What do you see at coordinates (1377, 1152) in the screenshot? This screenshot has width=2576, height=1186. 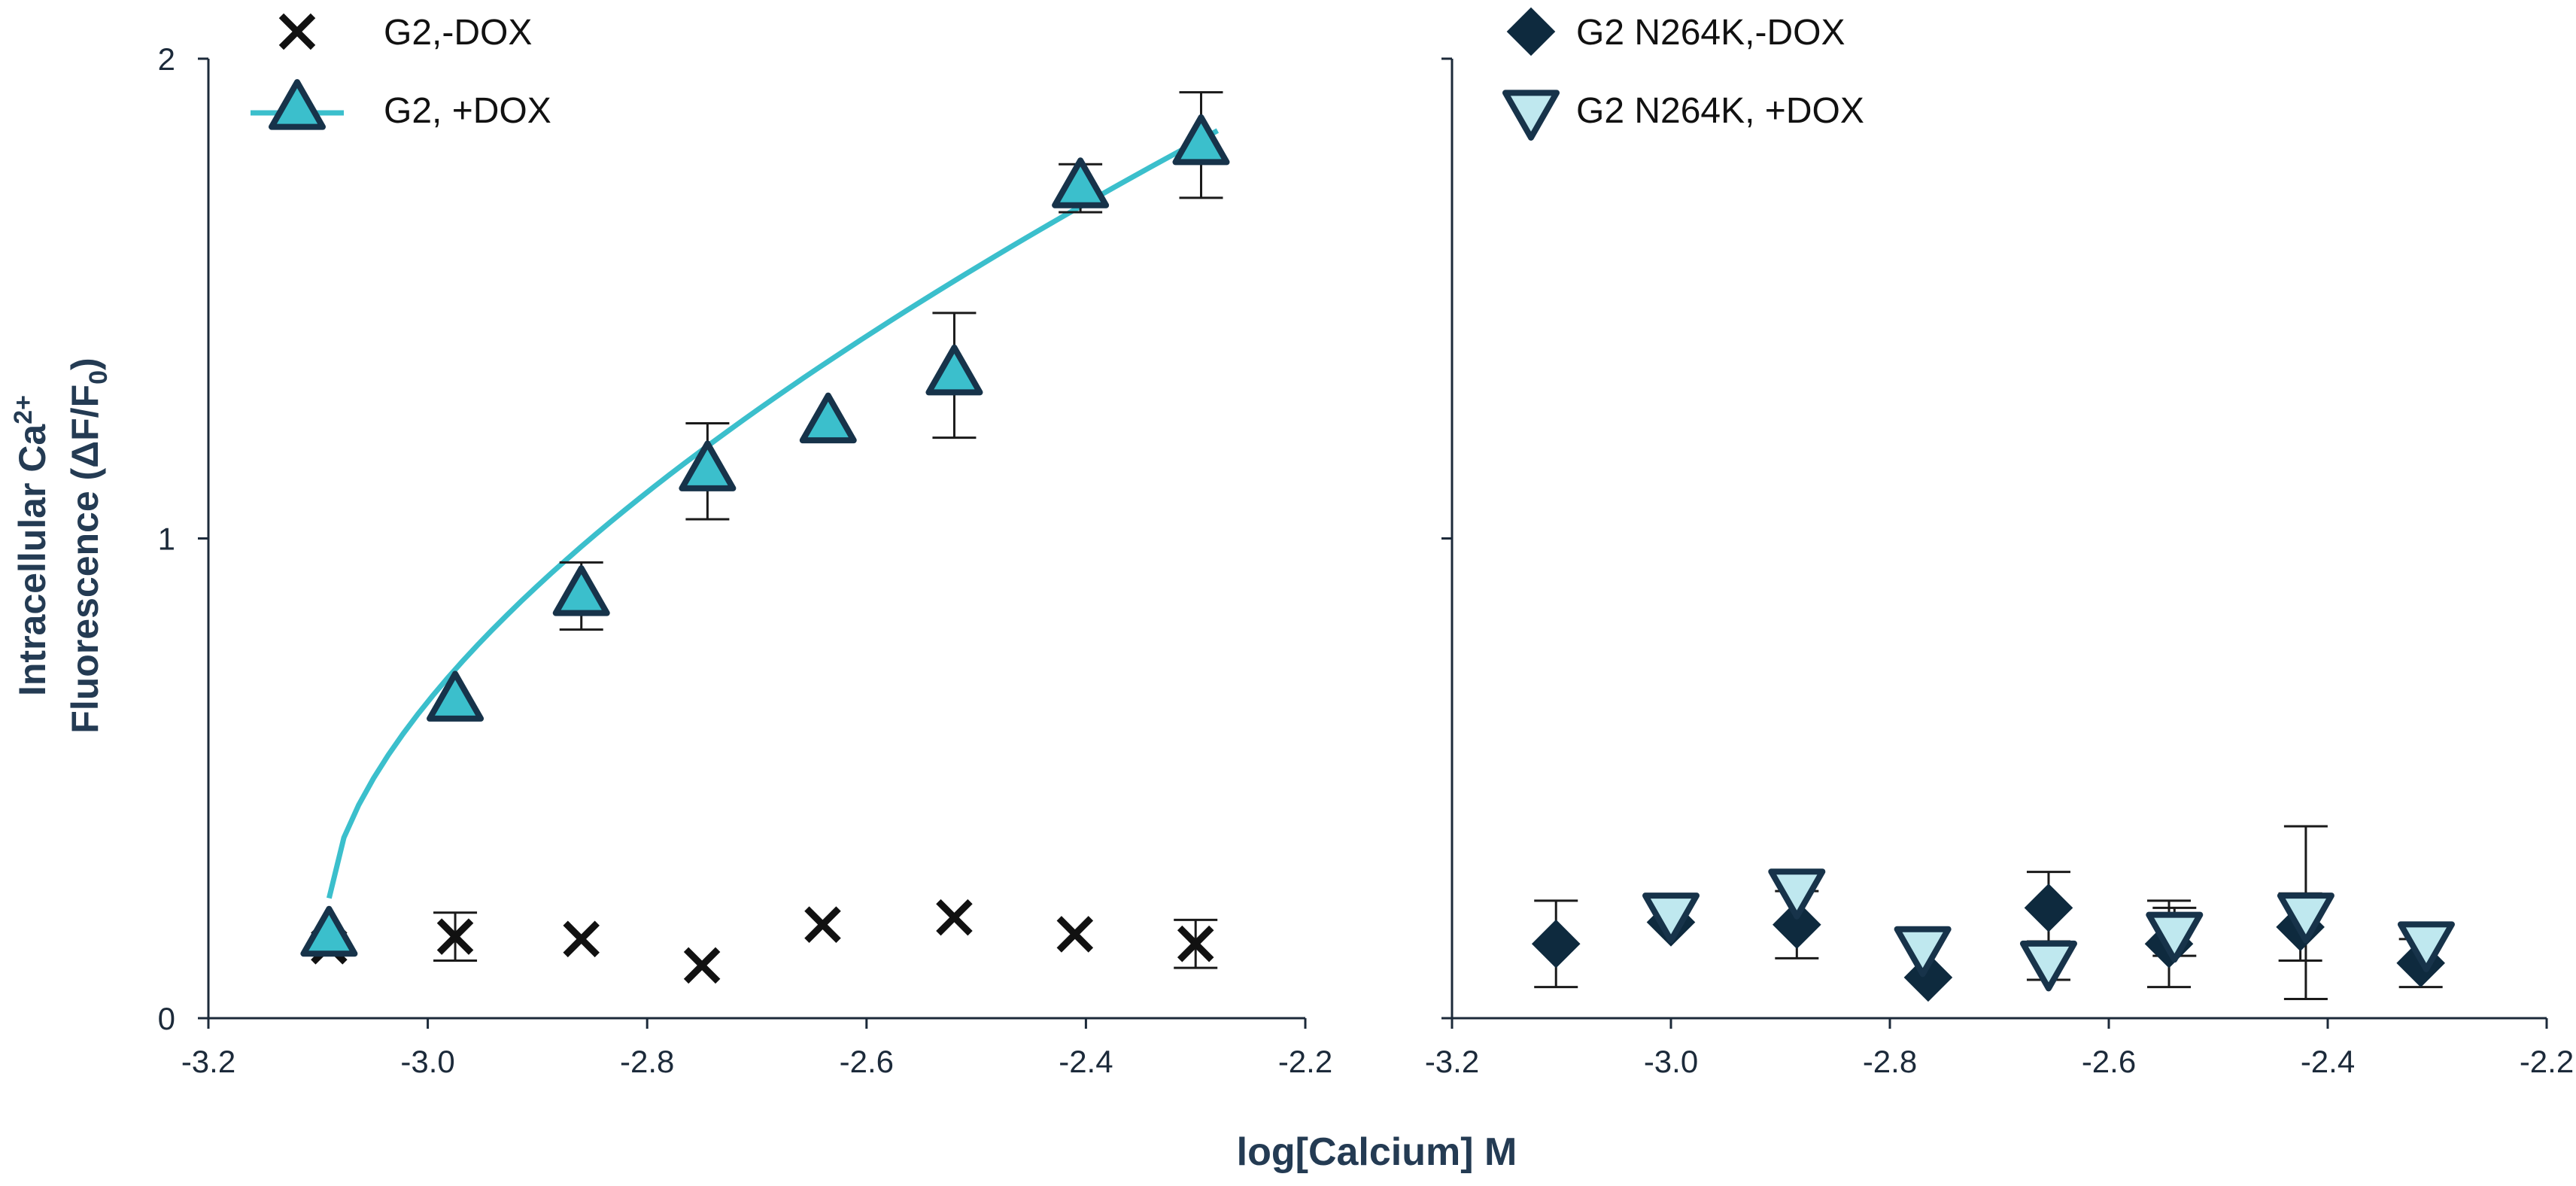 I see `x-axis-label: log[Calcium] M` at bounding box center [1377, 1152].